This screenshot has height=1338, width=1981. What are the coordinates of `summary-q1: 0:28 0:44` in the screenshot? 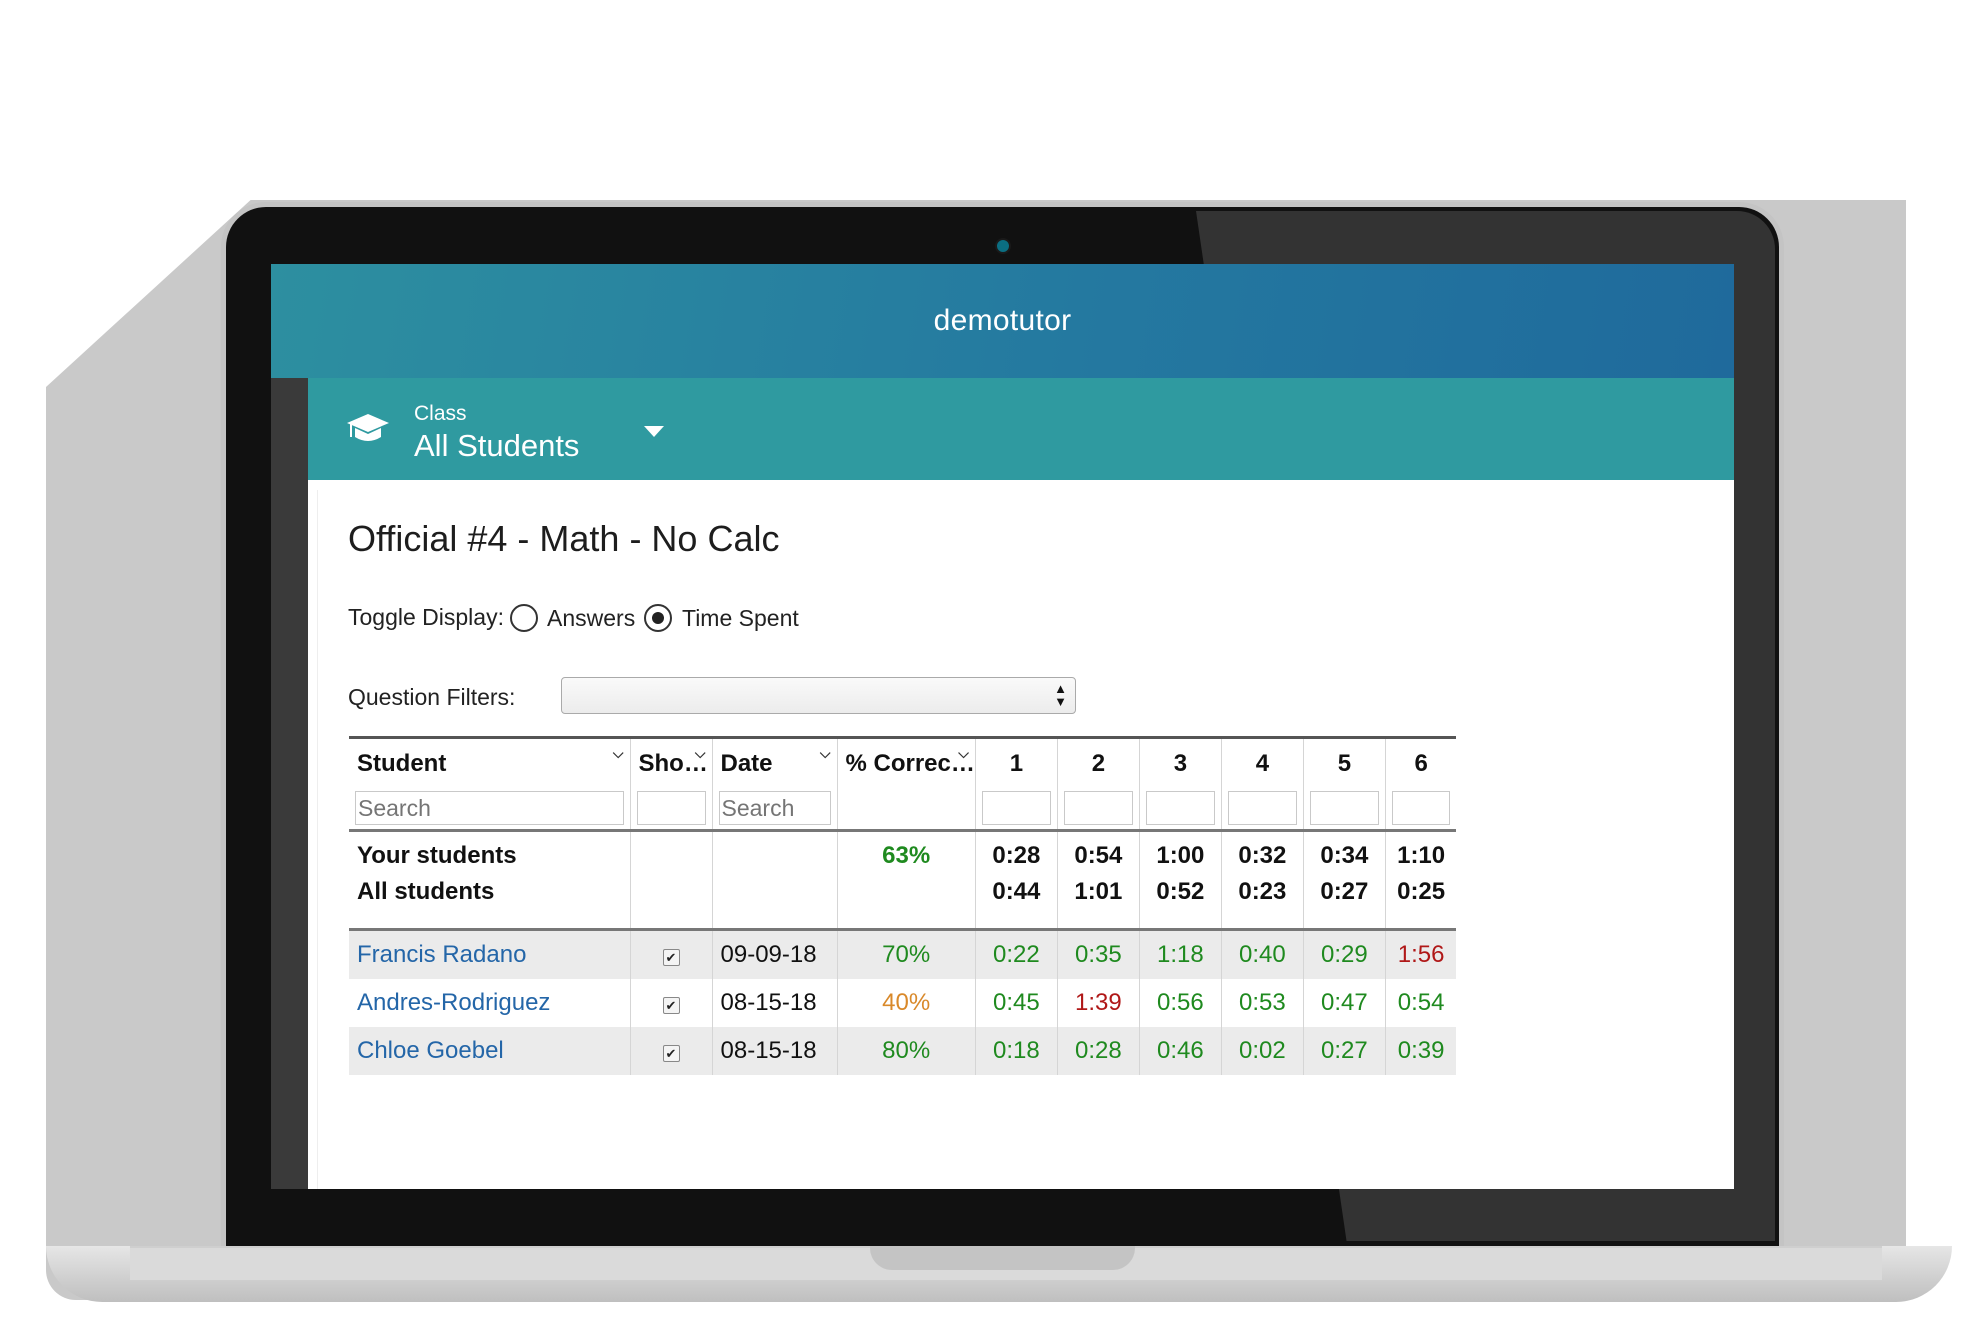 It's located at (1016, 880).